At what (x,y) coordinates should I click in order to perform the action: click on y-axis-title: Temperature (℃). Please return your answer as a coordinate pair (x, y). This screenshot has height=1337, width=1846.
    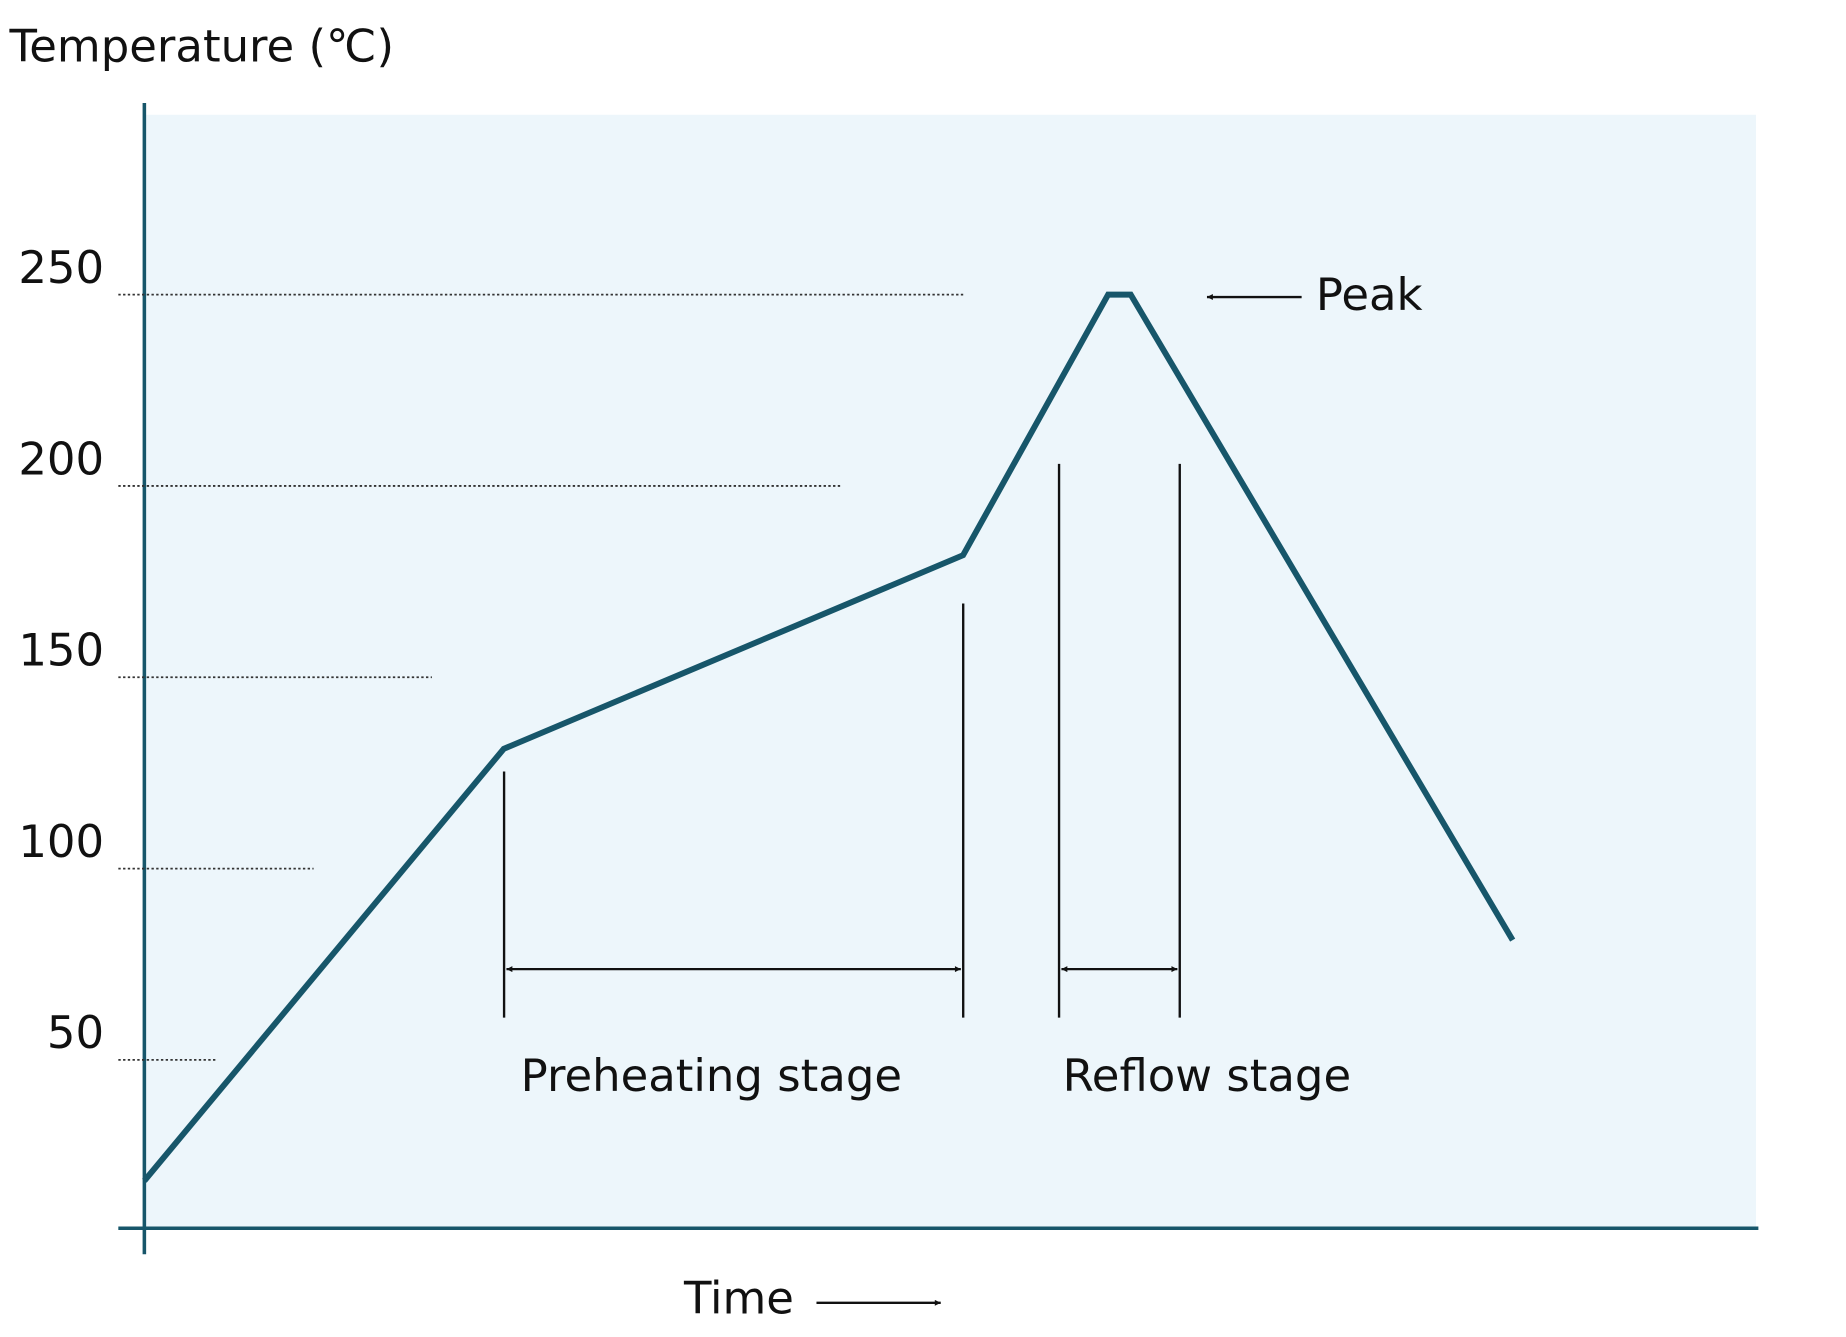
    Looking at the image, I should click on (201, 46).